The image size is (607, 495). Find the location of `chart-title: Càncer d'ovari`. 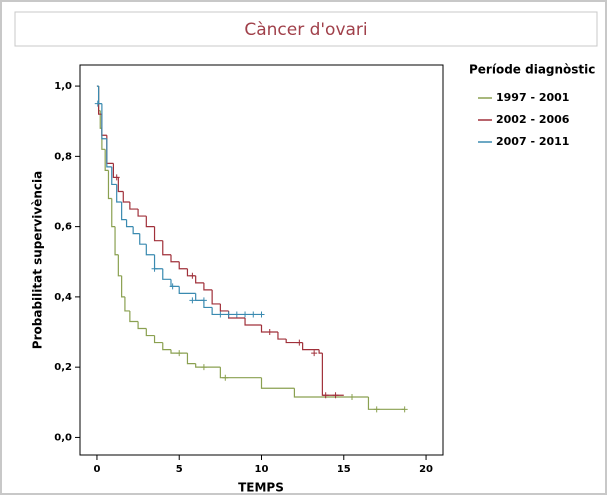

chart-title: Càncer d'ovari is located at coordinates (305, 30).